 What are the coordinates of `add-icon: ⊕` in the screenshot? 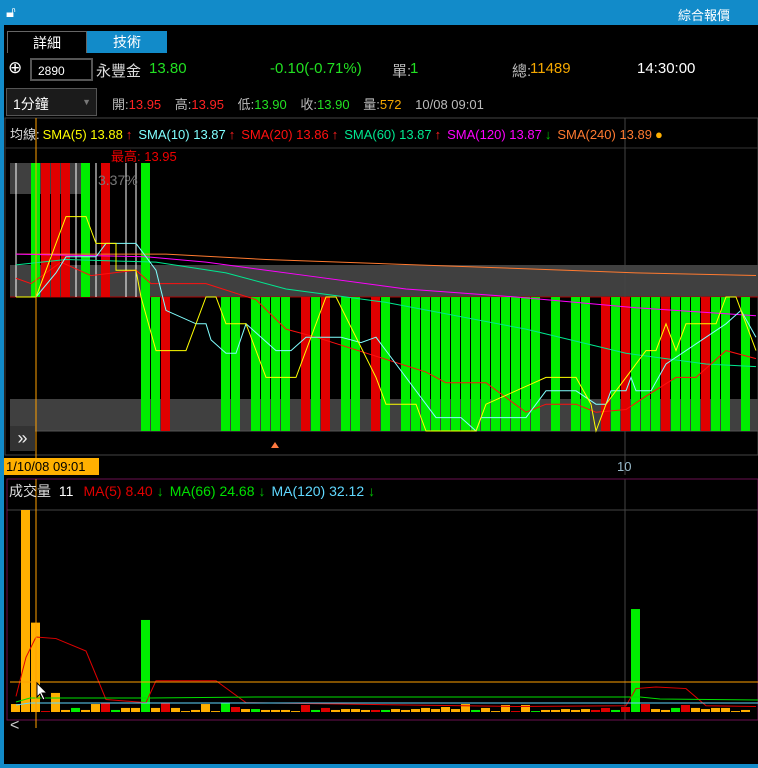 It's located at (15, 67).